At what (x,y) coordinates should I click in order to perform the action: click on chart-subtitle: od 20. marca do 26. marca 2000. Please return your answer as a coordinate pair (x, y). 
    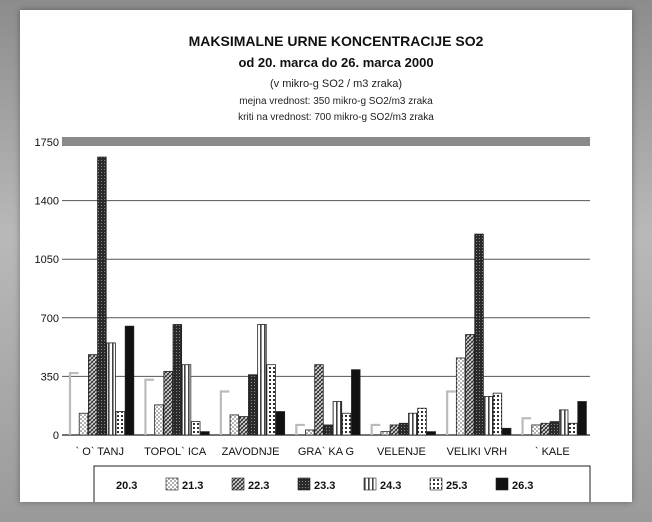
    Looking at the image, I should click on (335, 62).